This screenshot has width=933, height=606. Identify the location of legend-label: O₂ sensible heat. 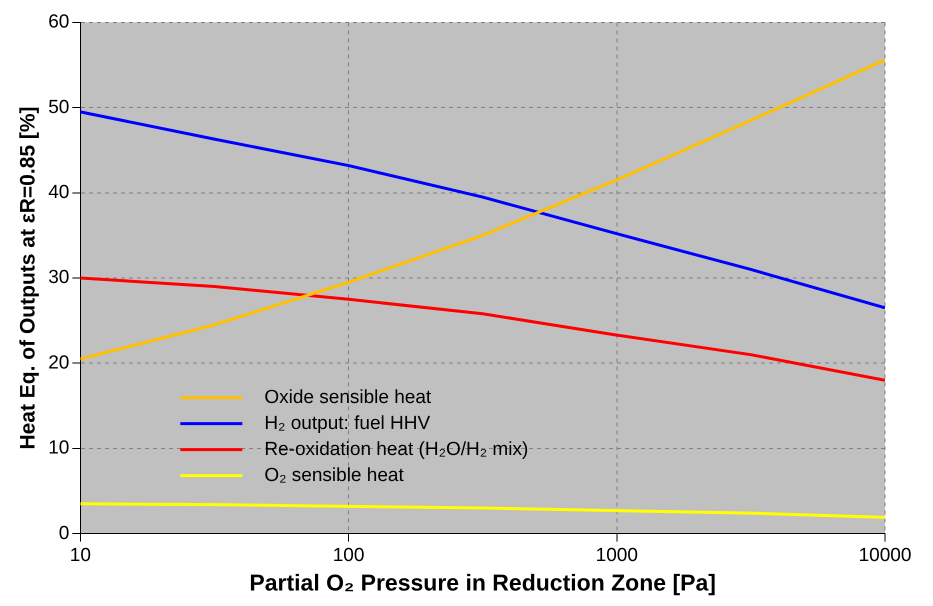
(334, 475).